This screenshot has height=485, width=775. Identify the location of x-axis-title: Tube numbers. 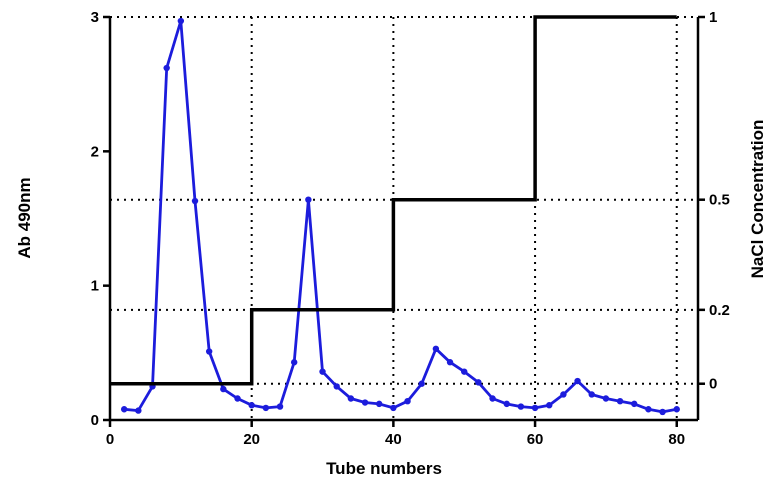
(384, 468).